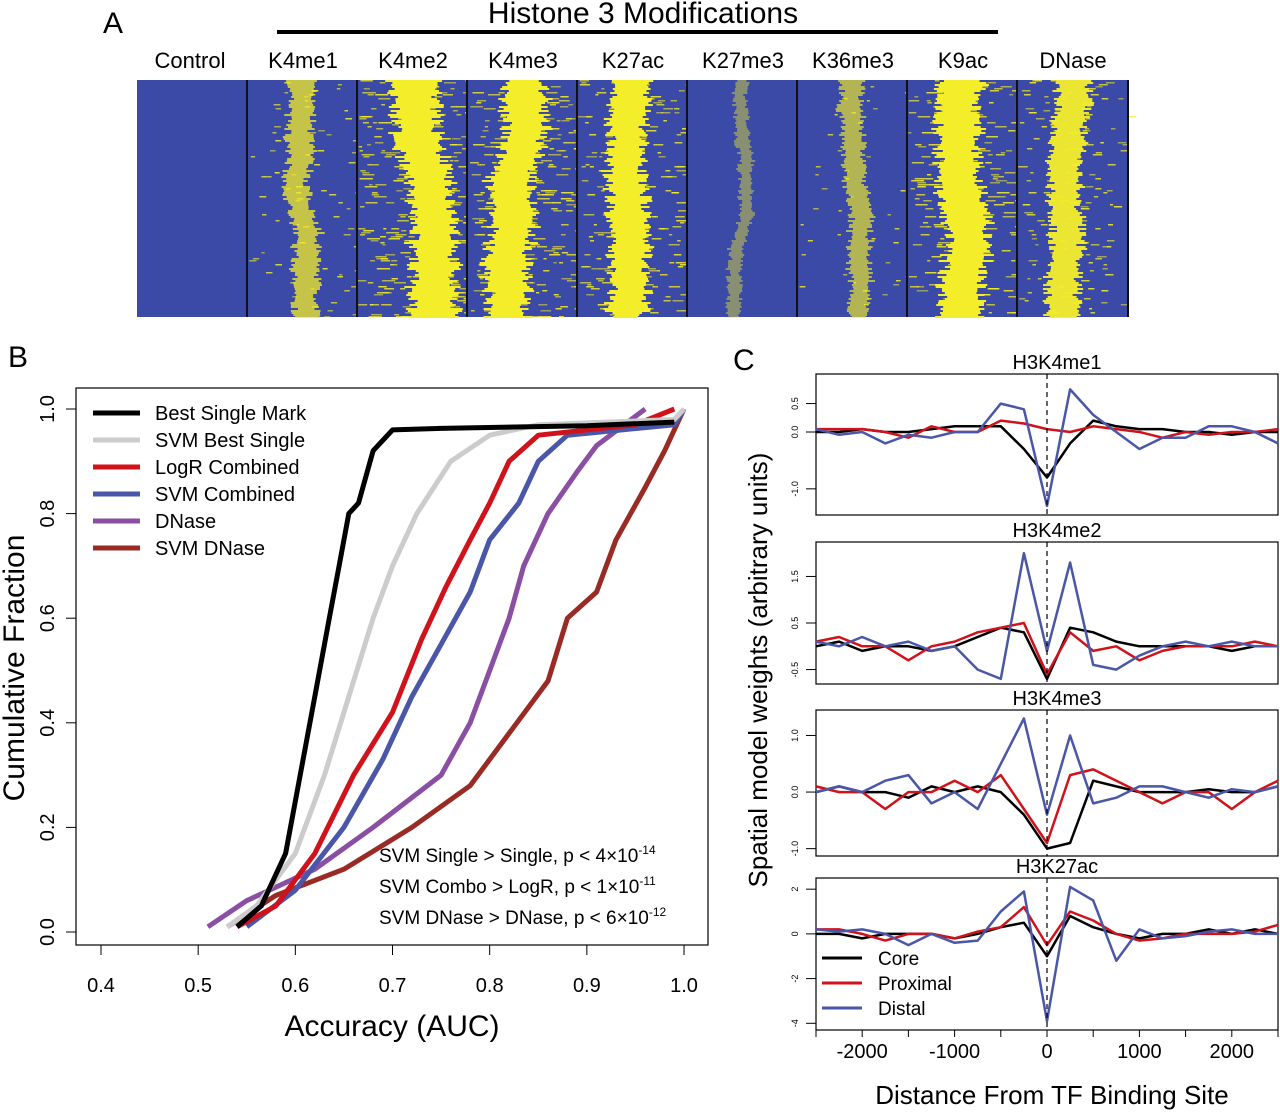  Describe the element at coordinates (48, 932) in the screenshot. I see `y-tick-label: 0.0` at that location.